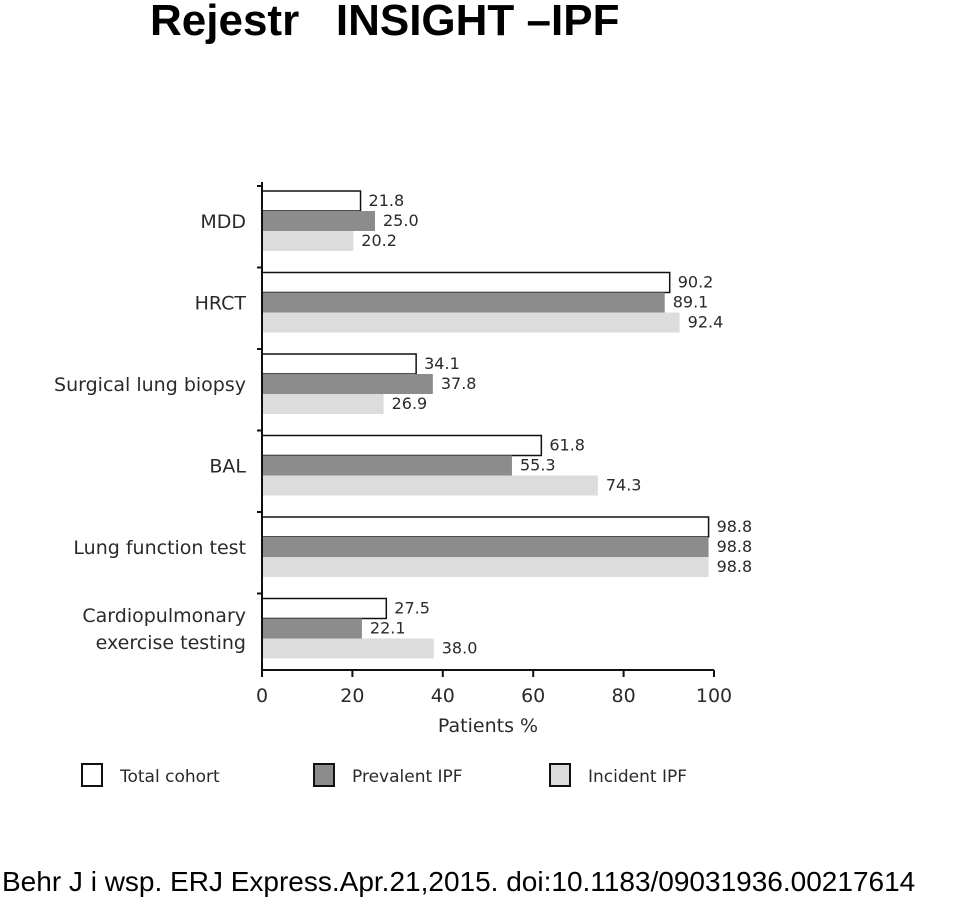 This screenshot has height=900, width=960. Describe the element at coordinates (412, 608) in the screenshot. I see `value-label: 27.5` at that location.